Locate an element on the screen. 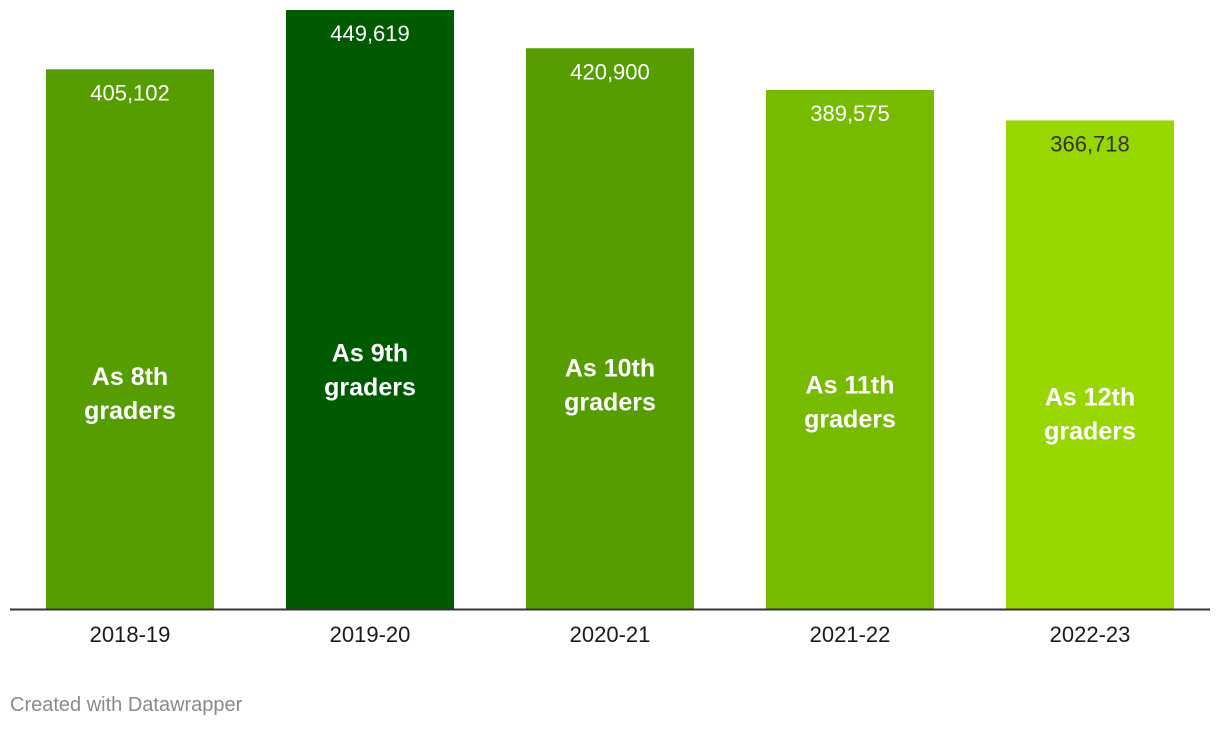 The width and height of the screenshot is (1220, 730). x-tick-label: 2019-20 is located at coordinates (370, 634).